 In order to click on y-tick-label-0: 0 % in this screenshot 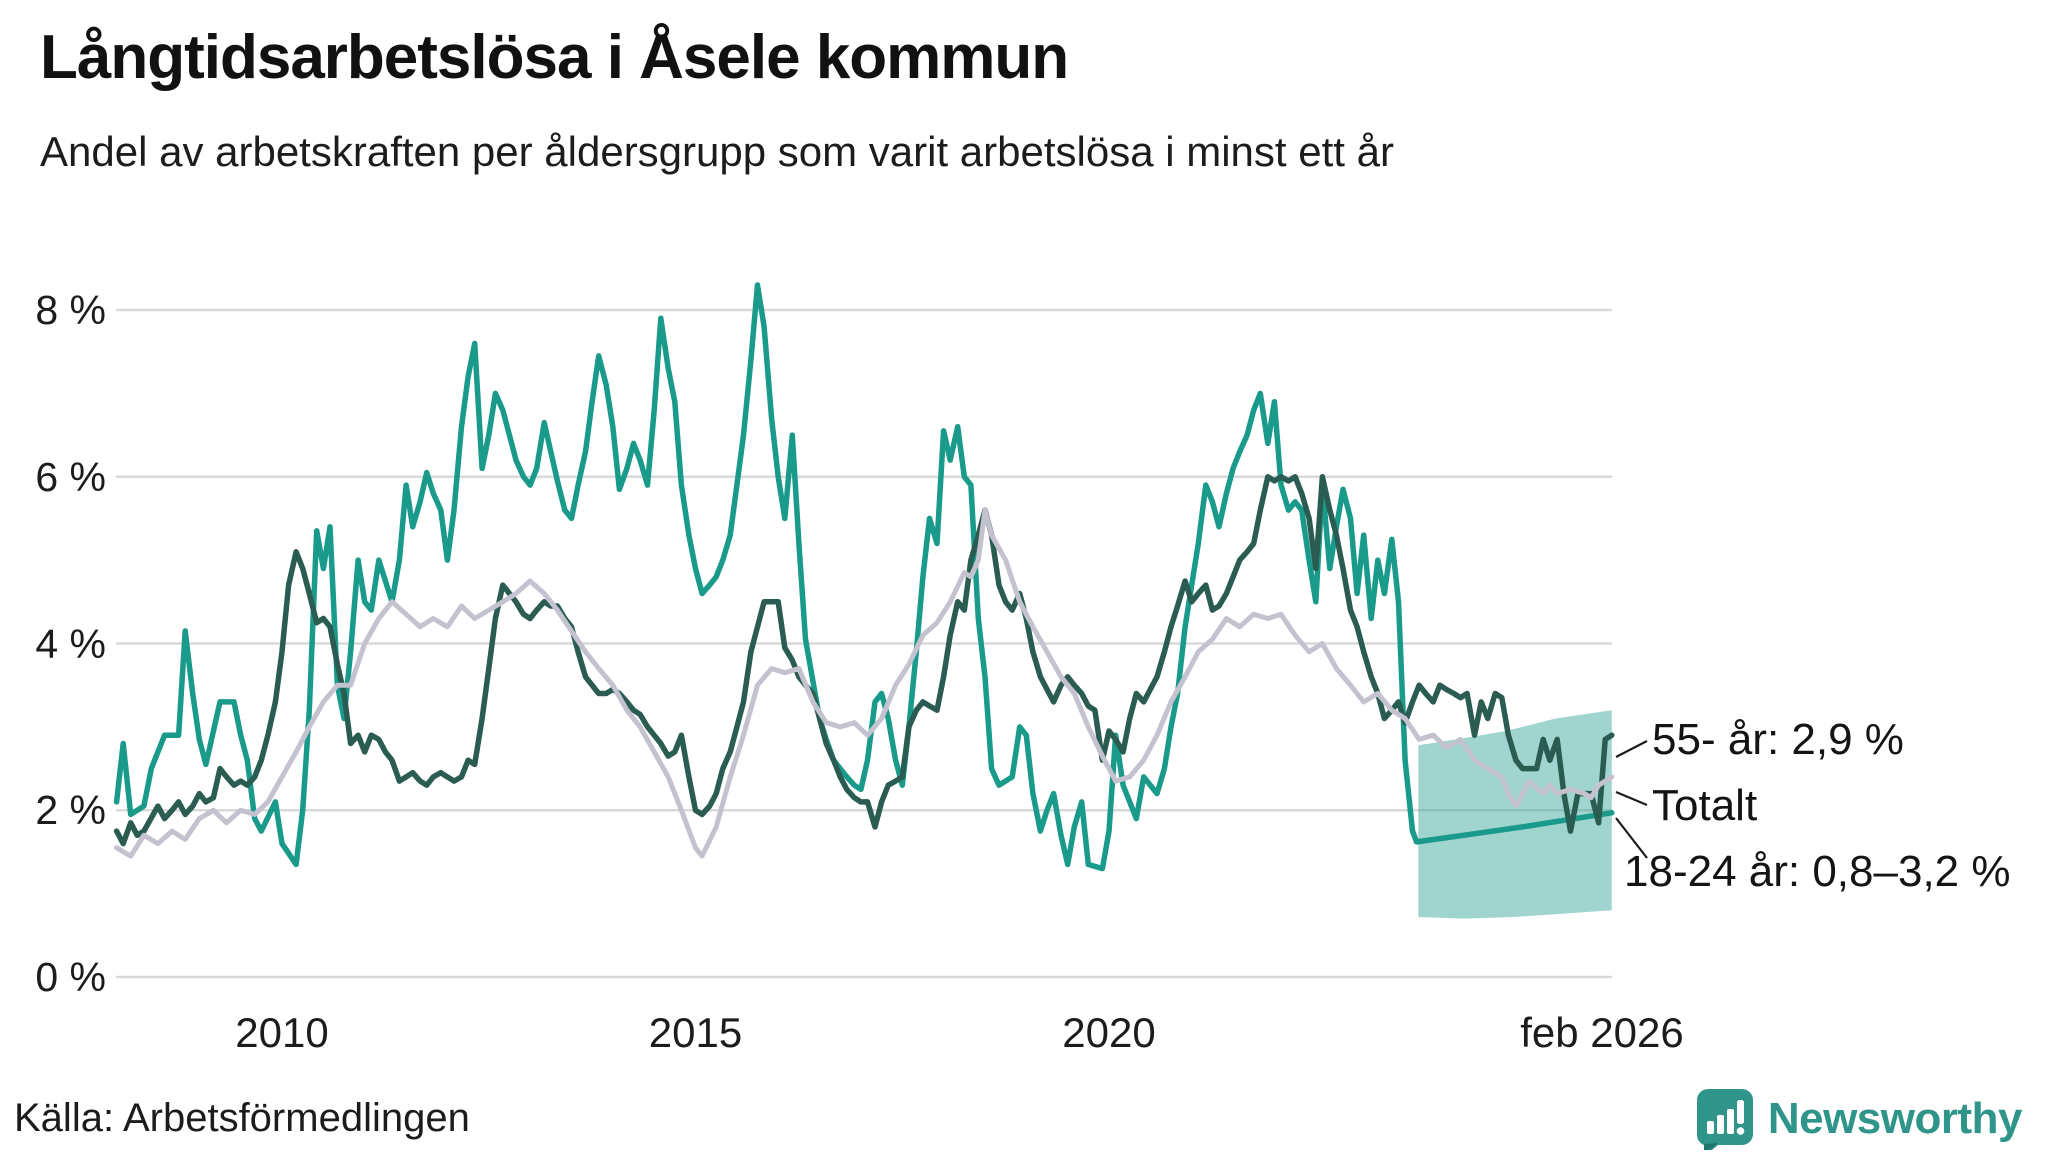, I will do `click(70, 977)`.